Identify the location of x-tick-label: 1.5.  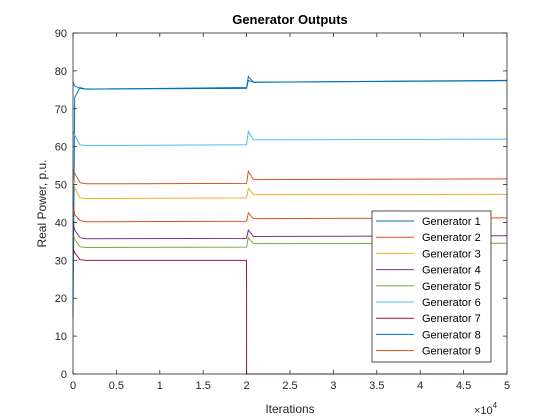
(203, 386).